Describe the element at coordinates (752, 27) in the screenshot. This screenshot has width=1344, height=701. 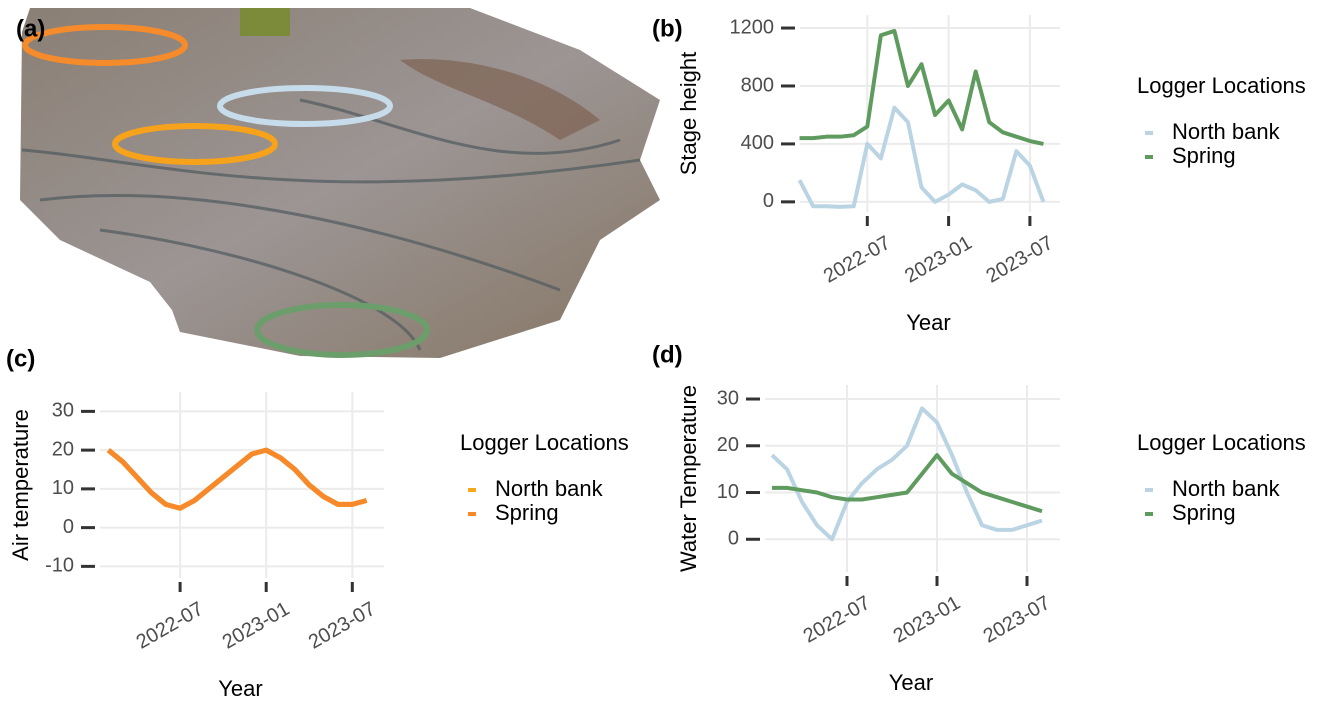
I see `y-tick-label: 1200` at that location.